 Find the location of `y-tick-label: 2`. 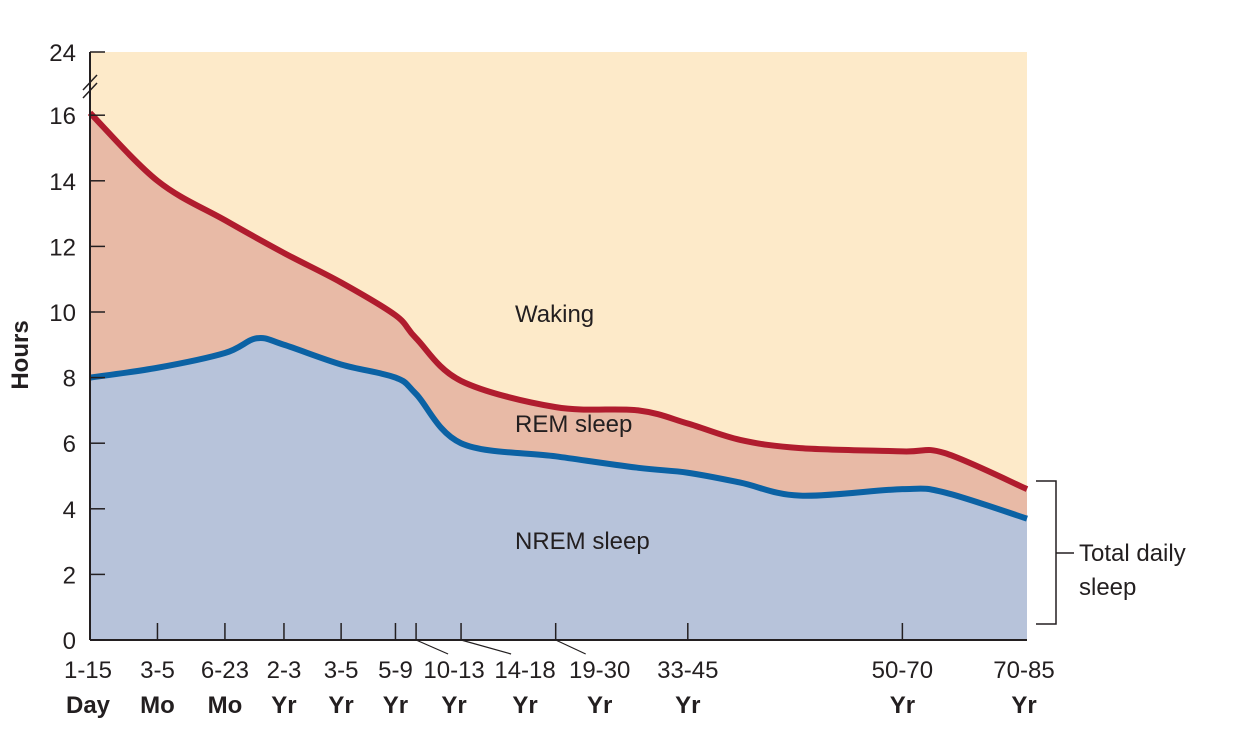

y-tick-label: 2 is located at coordinates (69, 575).